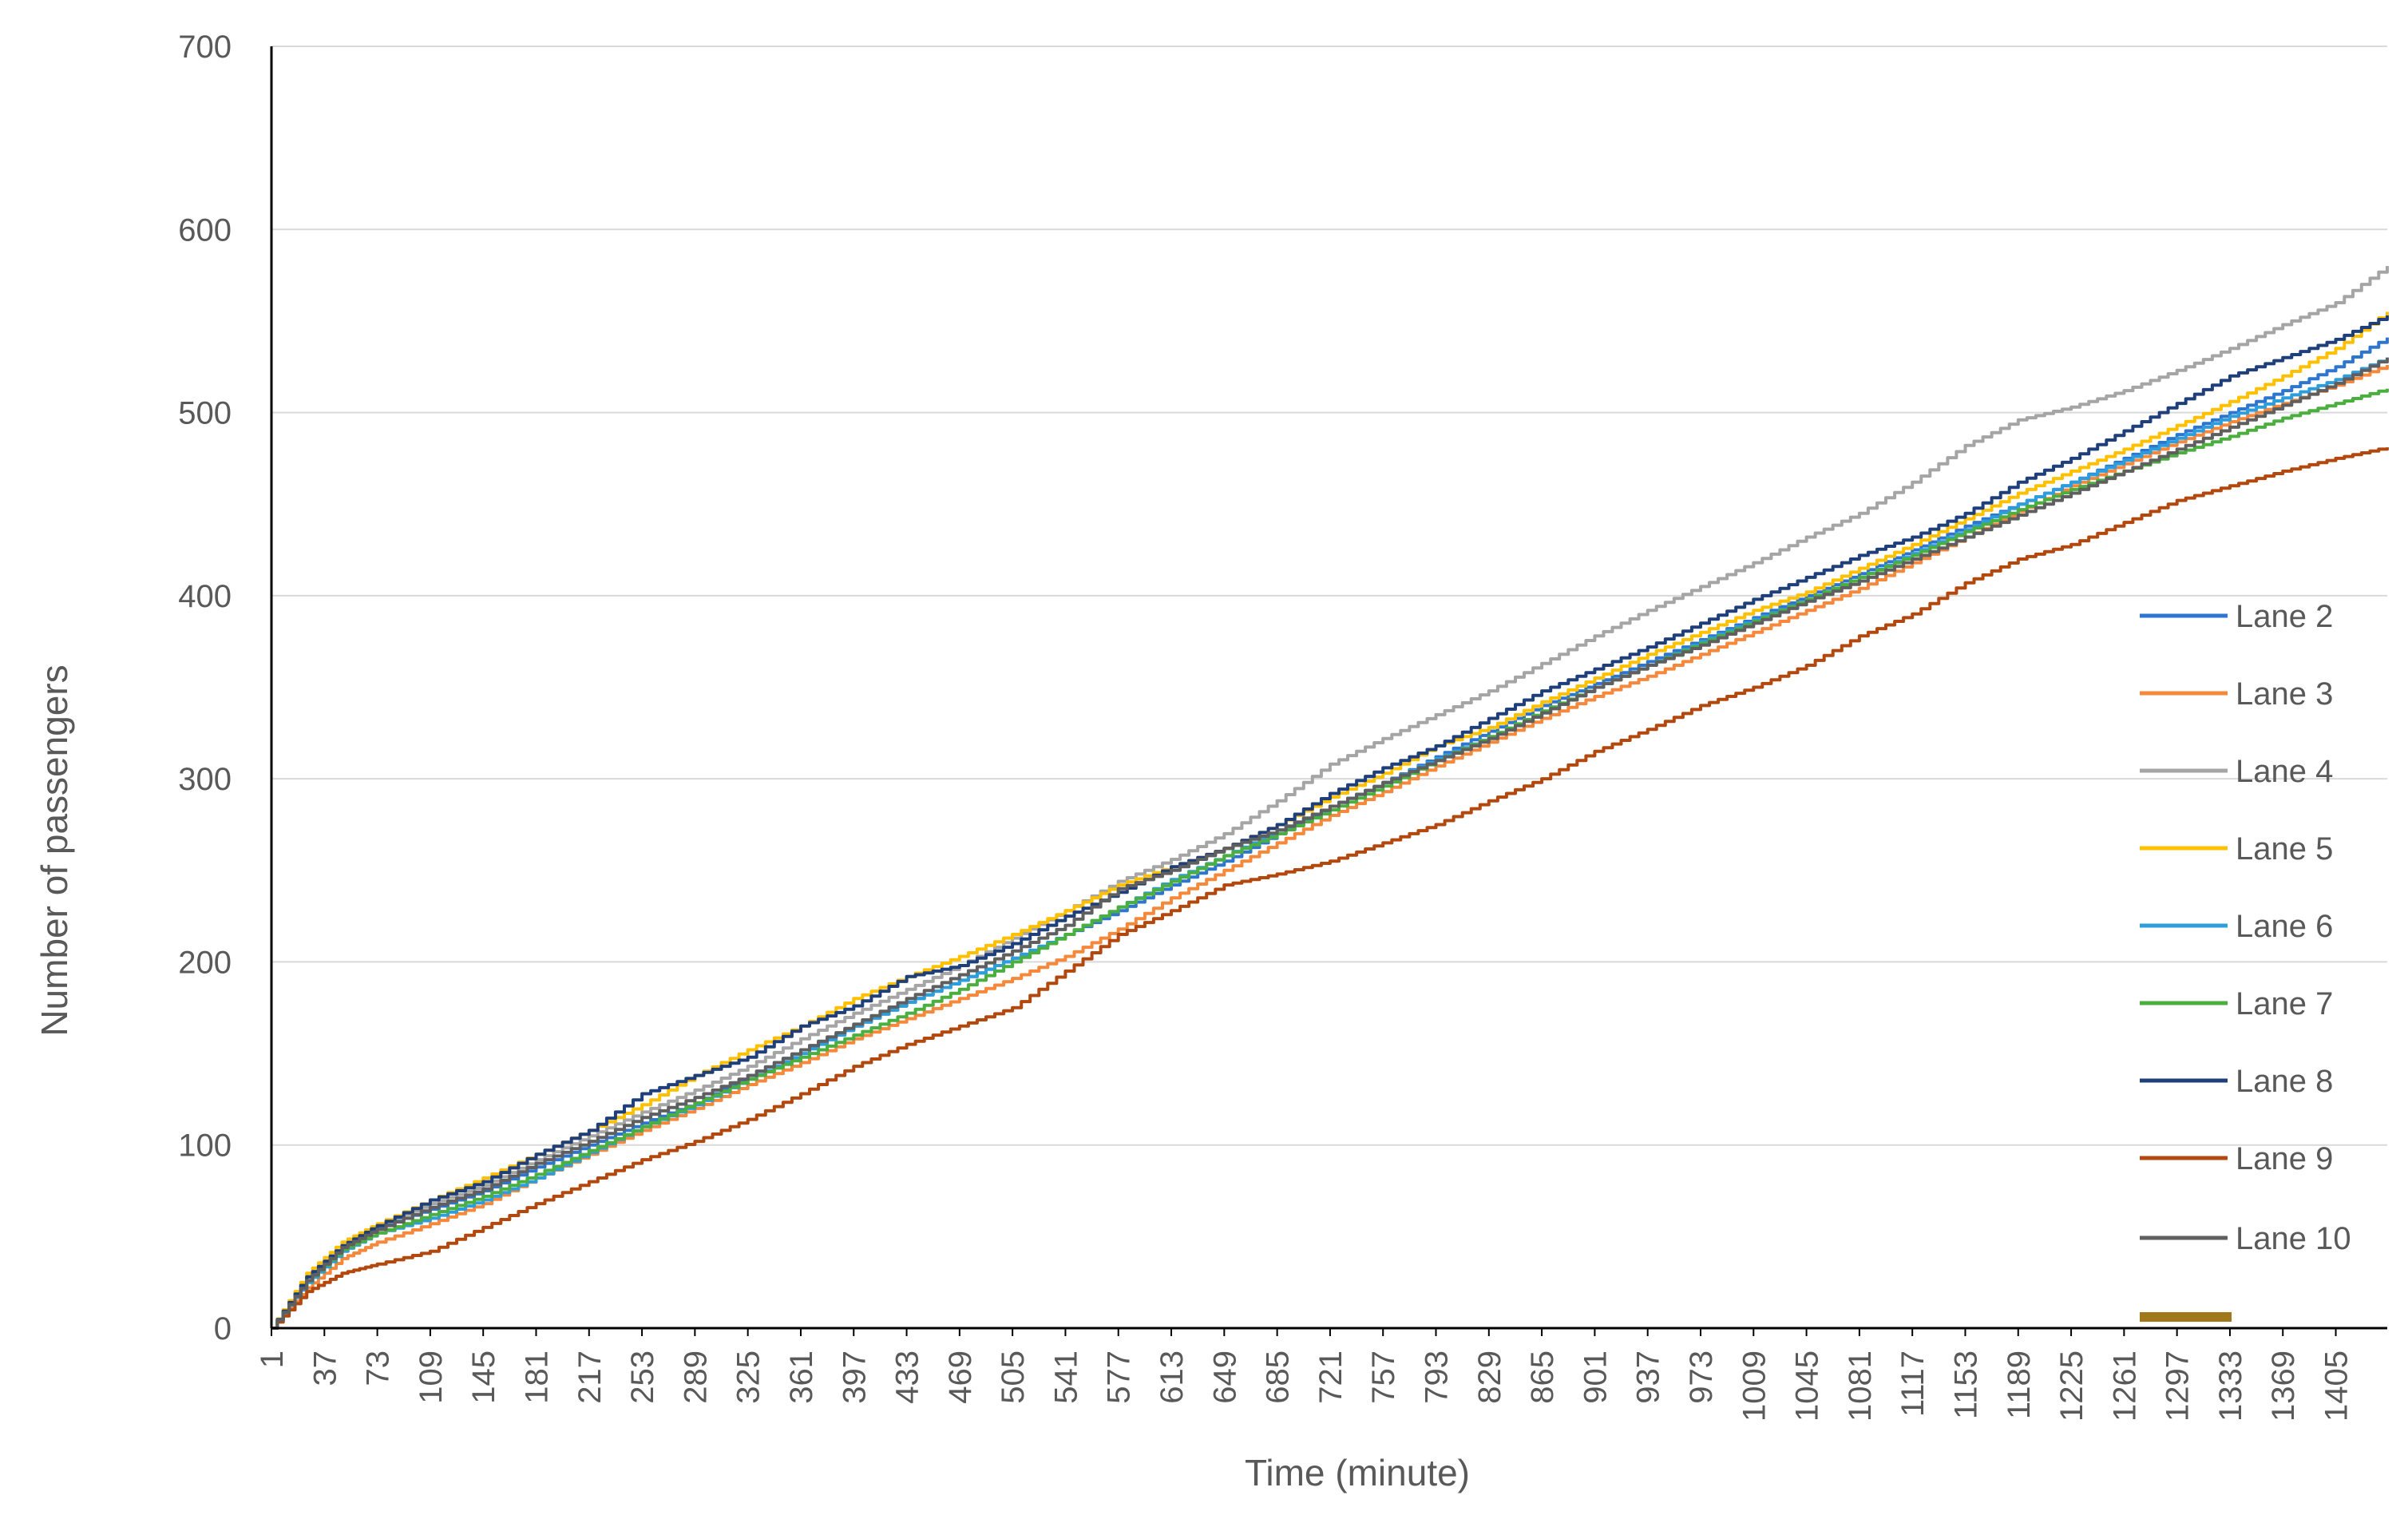 The width and height of the screenshot is (2408, 1523). What do you see at coordinates (205, 962) in the screenshot?
I see `y-tick-label: 200` at bounding box center [205, 962].